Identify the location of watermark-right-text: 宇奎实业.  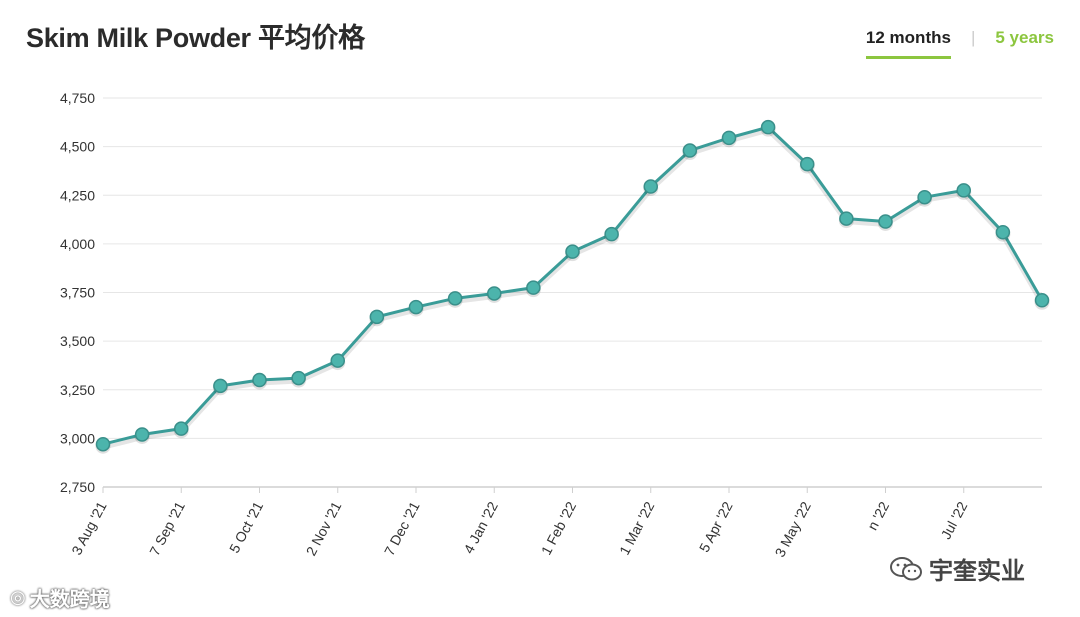
(977, 571).